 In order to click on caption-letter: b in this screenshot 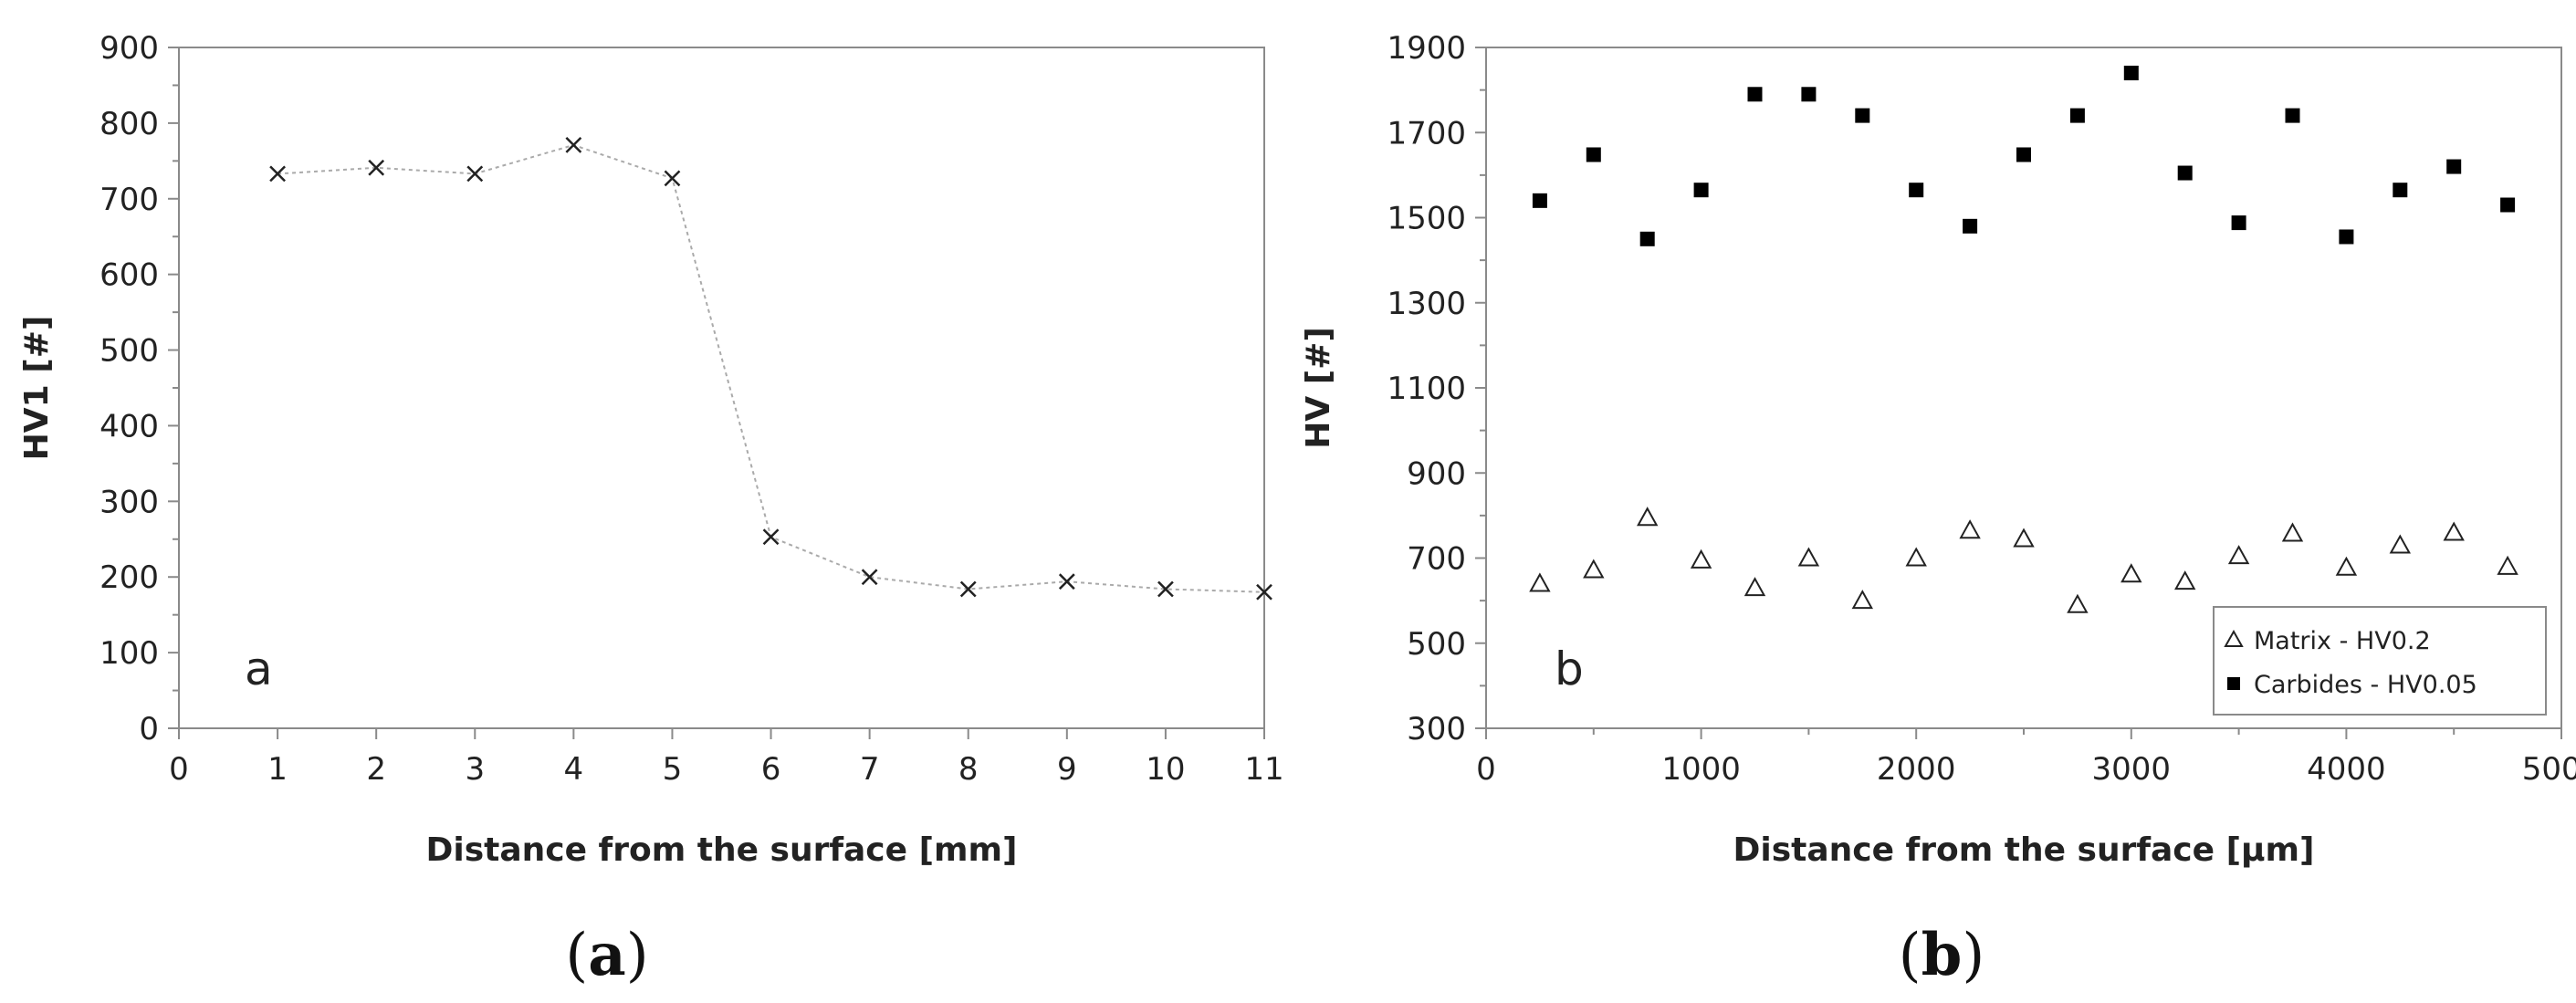, I will do `click(1943, 955)`.